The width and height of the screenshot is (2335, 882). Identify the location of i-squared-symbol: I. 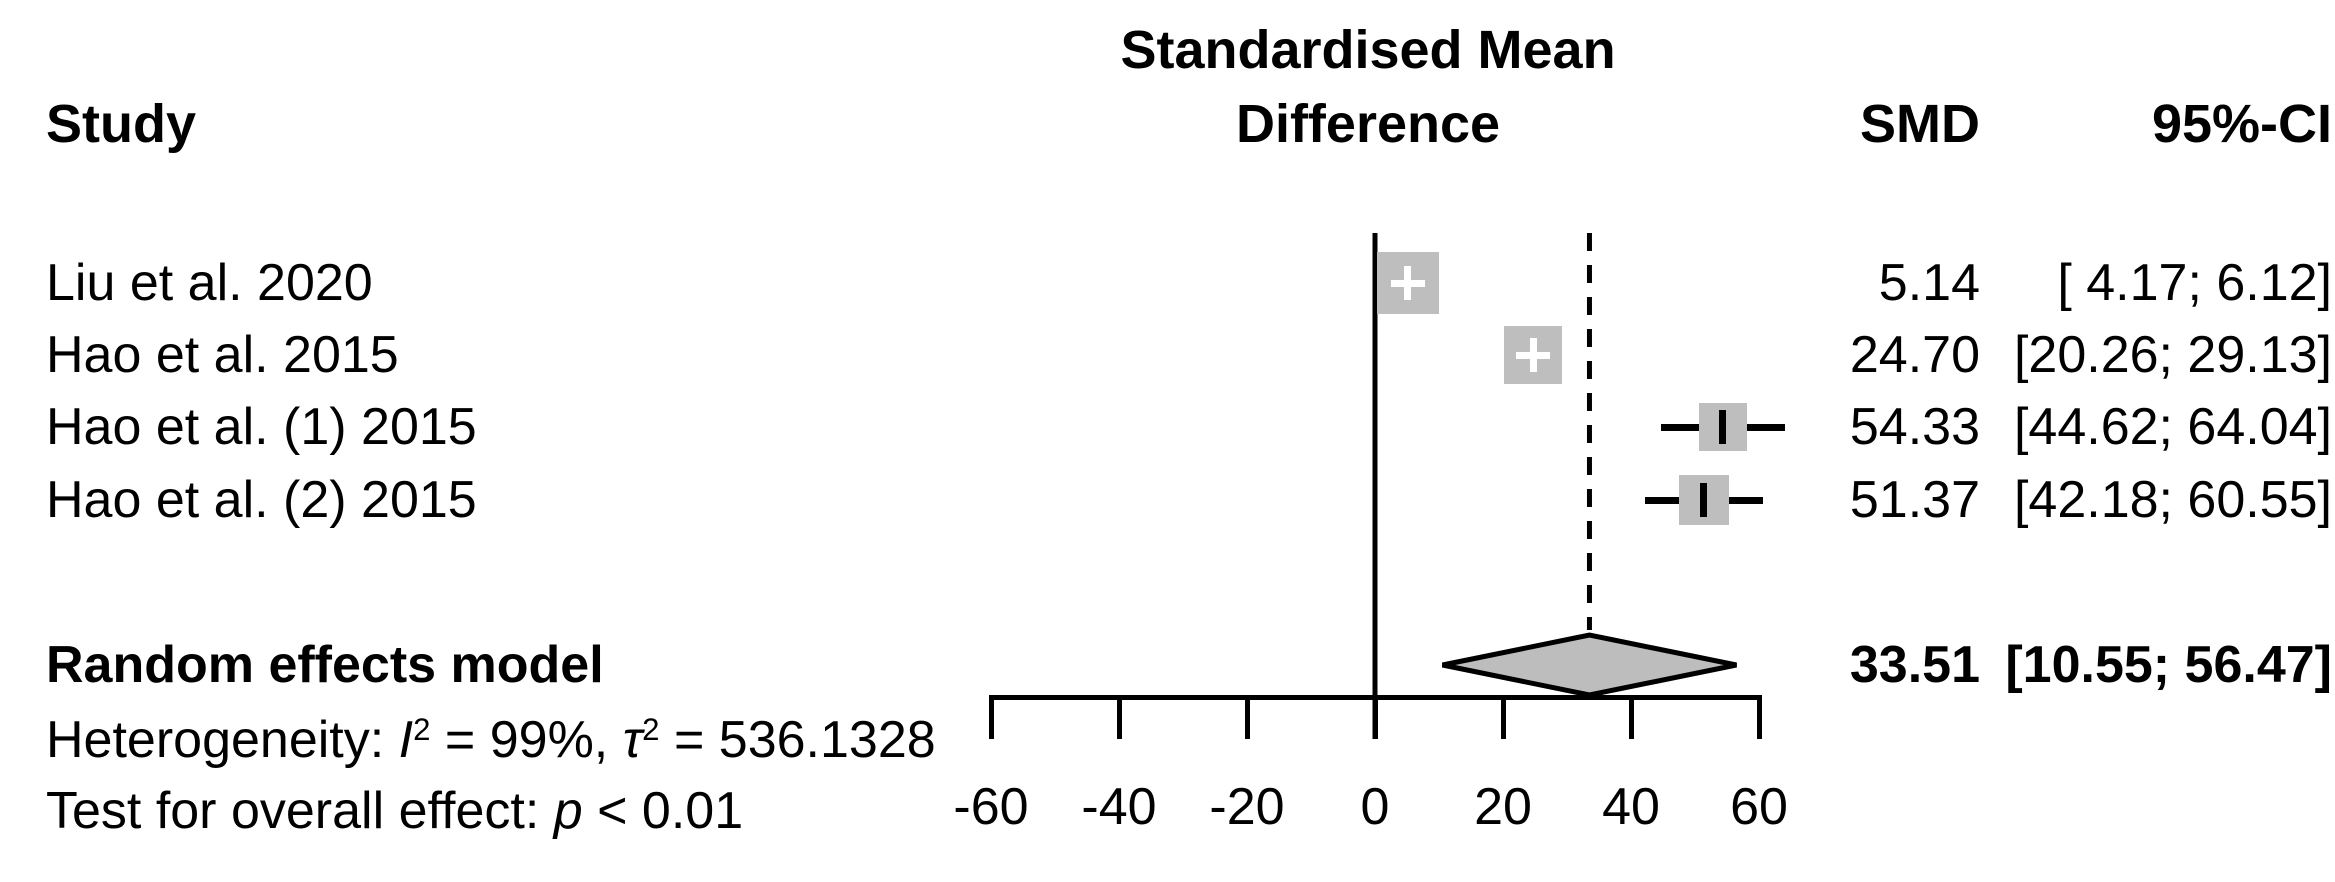
(406, 740).